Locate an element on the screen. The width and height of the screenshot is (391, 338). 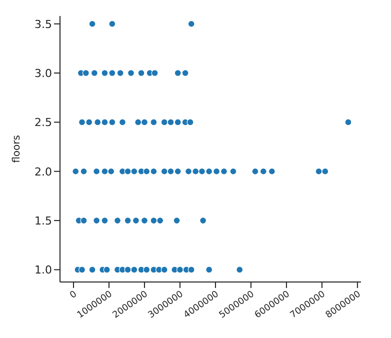
x-tick-label: 0 is located at coordinates (74, 295).